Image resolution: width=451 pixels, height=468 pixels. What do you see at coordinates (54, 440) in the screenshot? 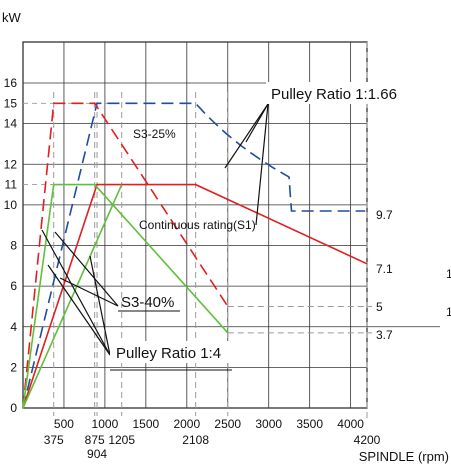
I see `x-tick-label-bottom: 375` at bounding box center [54, 440].